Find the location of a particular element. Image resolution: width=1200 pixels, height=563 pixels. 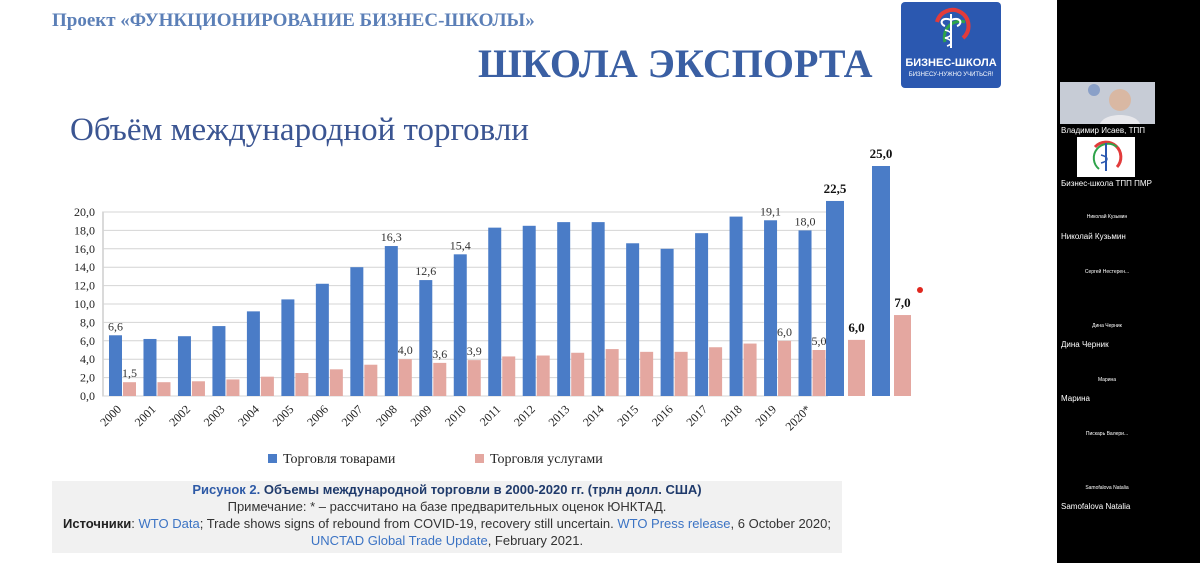

participant-tile-7: Samofalova Natalia is located at coordinates (1107, 484).